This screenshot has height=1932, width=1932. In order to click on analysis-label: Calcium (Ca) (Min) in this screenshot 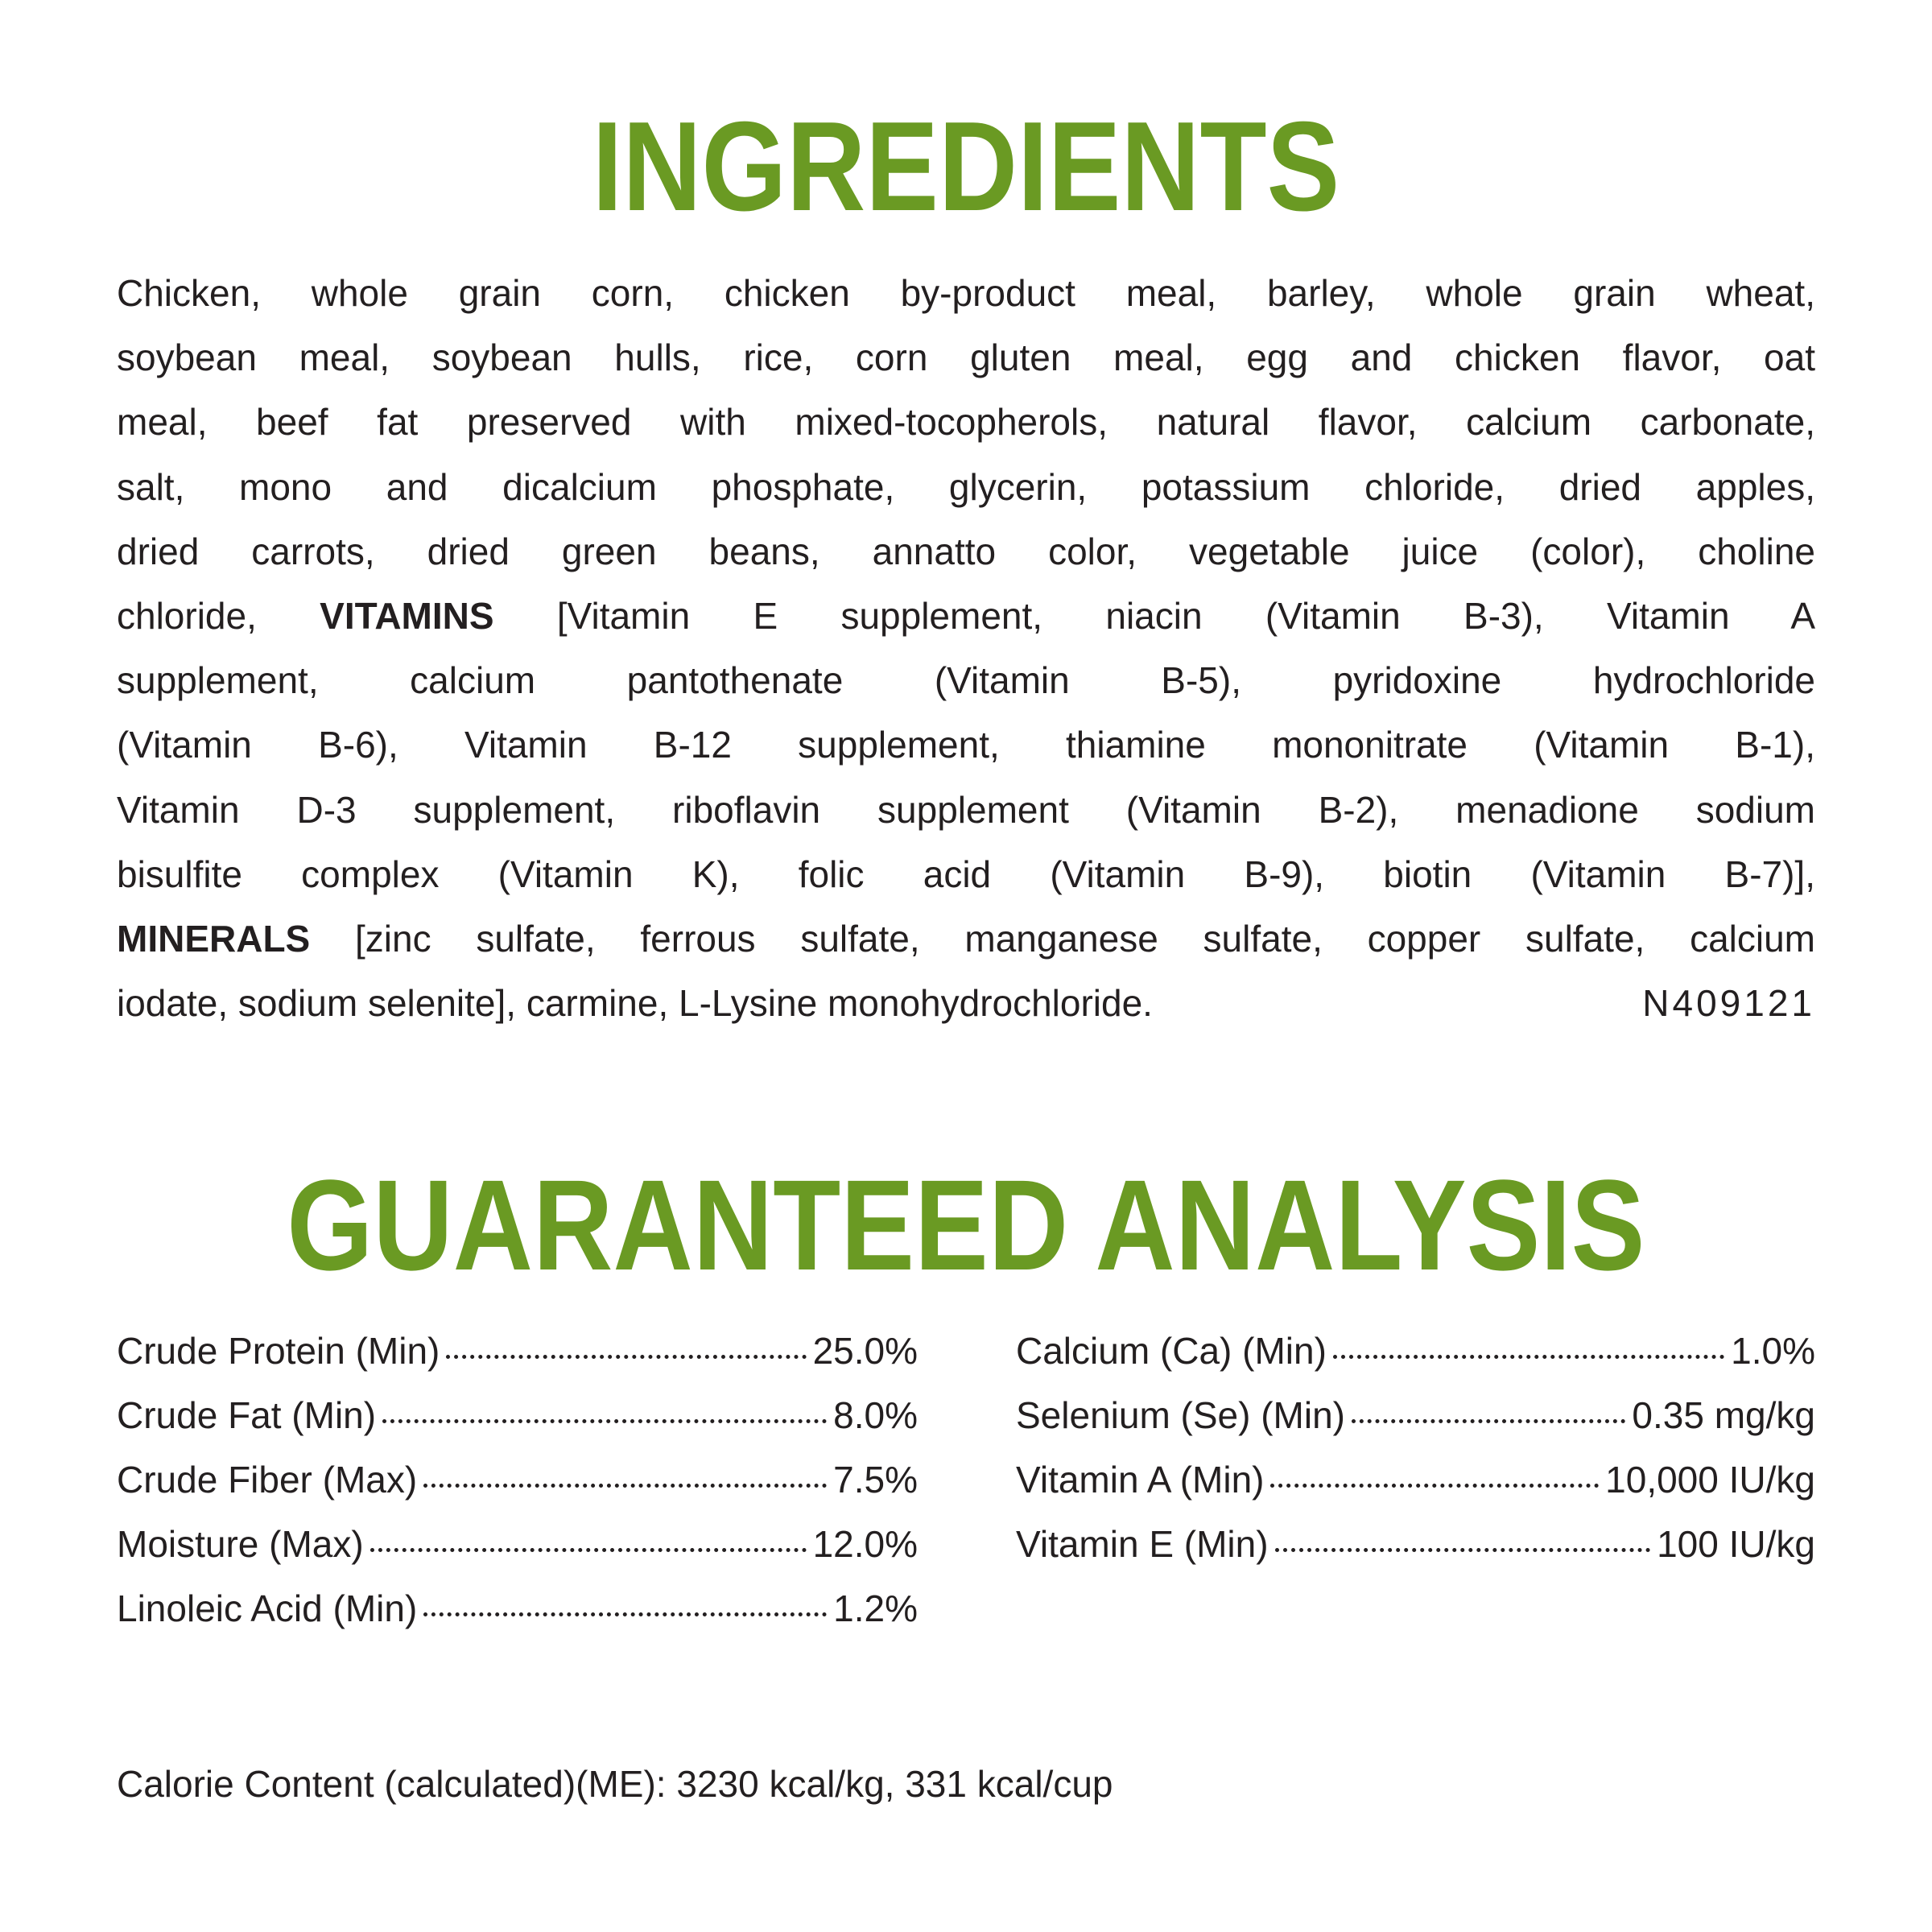, I will do `click(1171, 1351)`.